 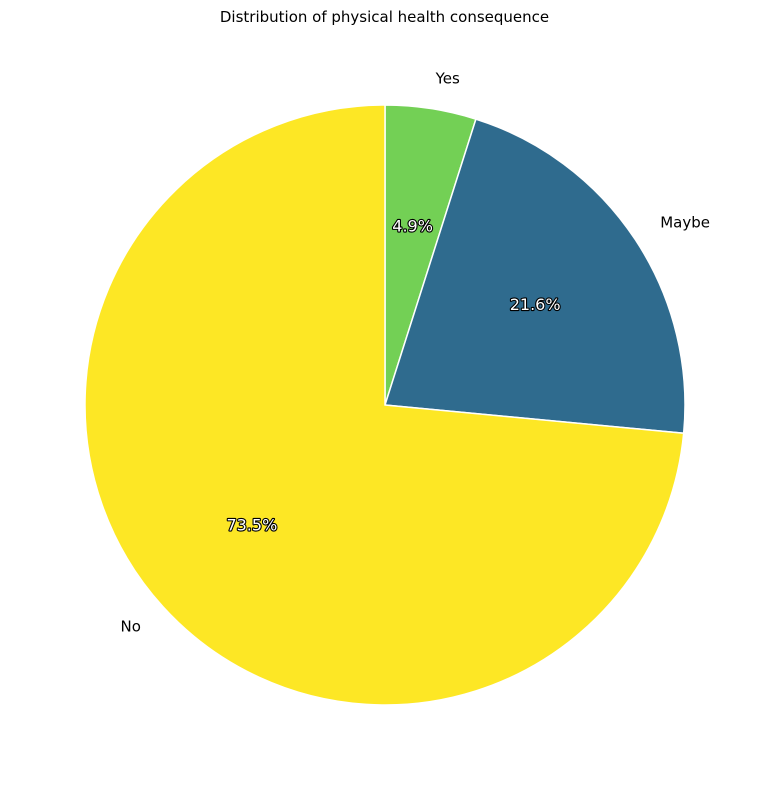 I want to click on percent-label-yes: 4.9%, so click(x=412, y=226).